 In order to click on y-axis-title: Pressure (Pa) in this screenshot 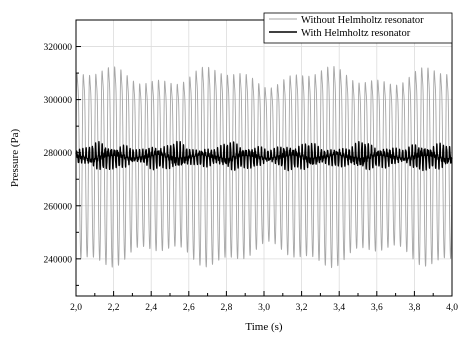, I will do `click(15, 157)`.